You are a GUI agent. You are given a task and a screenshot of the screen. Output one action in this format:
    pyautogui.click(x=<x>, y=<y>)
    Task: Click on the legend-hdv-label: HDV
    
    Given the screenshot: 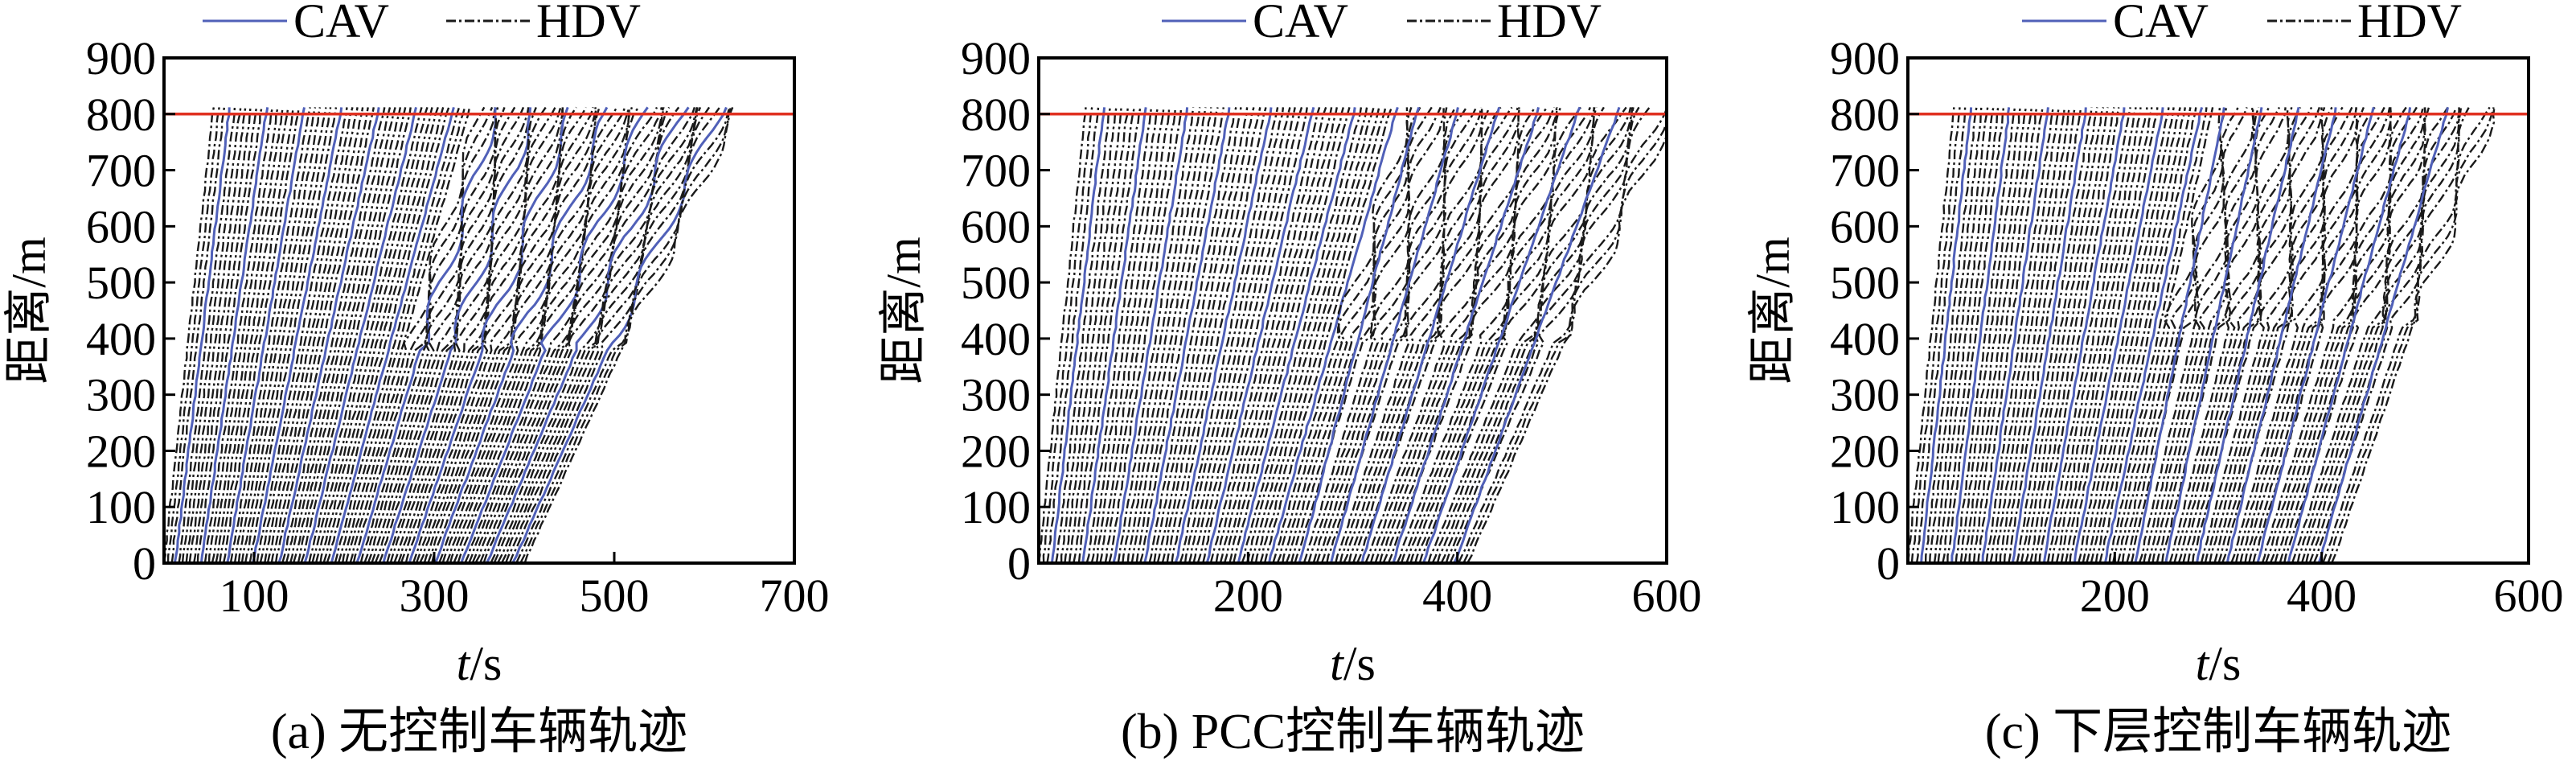 What is the action you would take?
    pyautogui.click(x=1549, y=23)
    